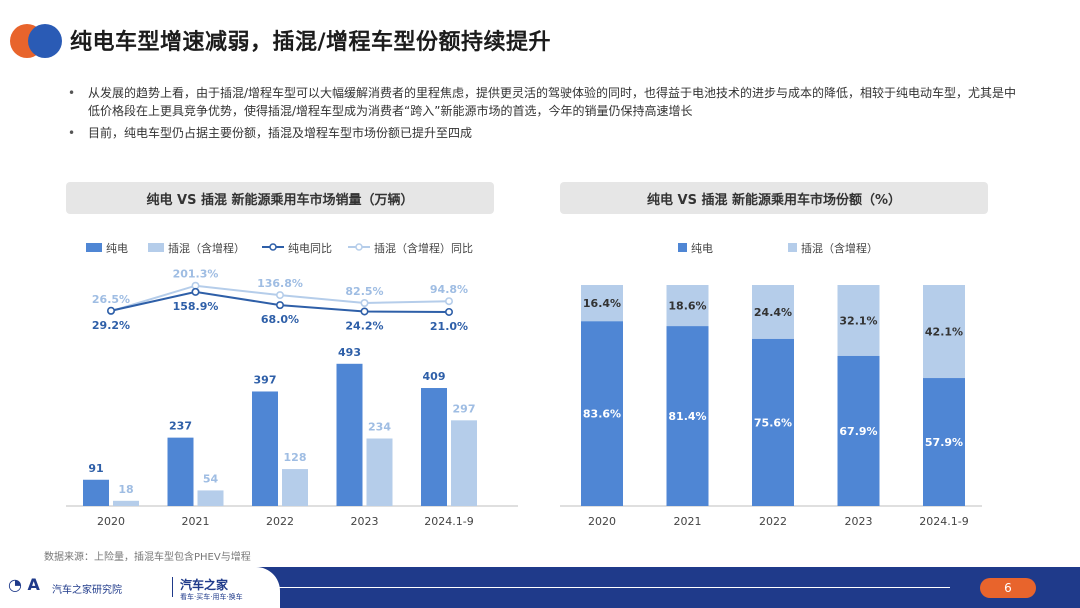 This screenshot has height=608, width=1080. What do you see at coordinates (349, 434) in the screenshot?
I see `bar-bev-2023` at bounding box center [349, 434].